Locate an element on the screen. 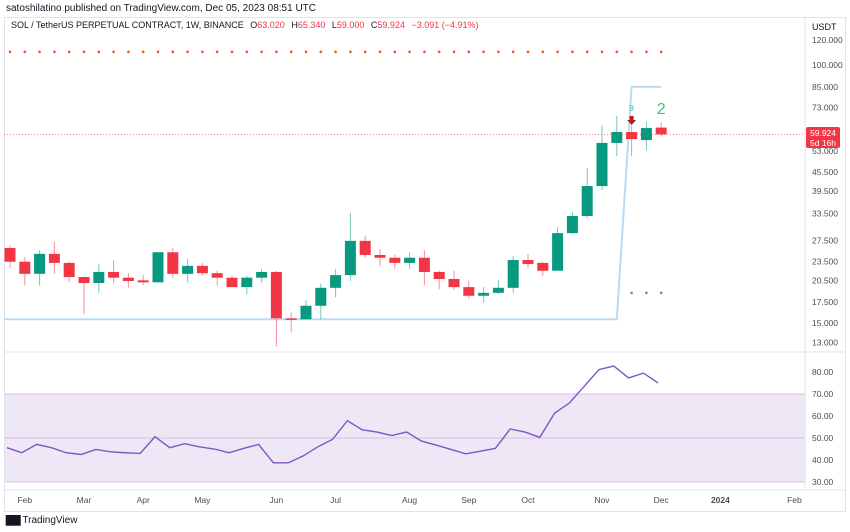  time-tick-label: Aug is located at coordinates (409, 500).